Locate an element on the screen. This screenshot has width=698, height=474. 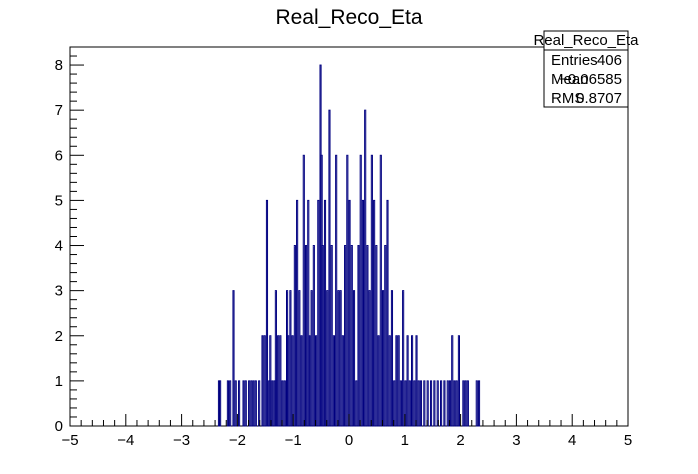
x-tick-label: −1 is located at coordinates (293, 440).